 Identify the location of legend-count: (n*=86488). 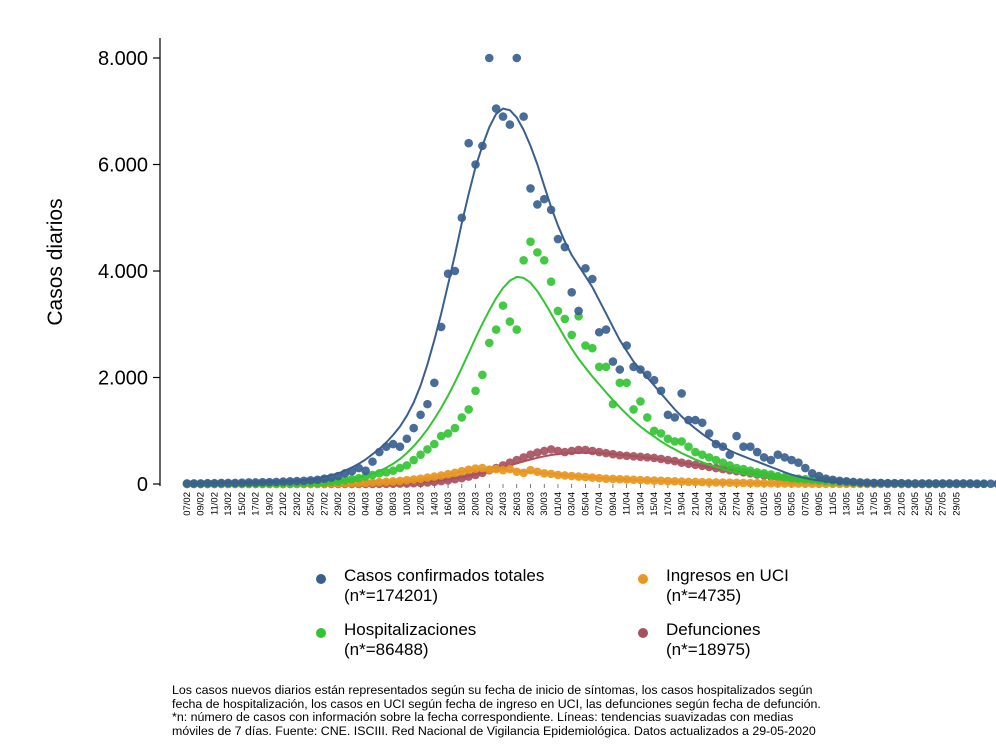
(386, 649).